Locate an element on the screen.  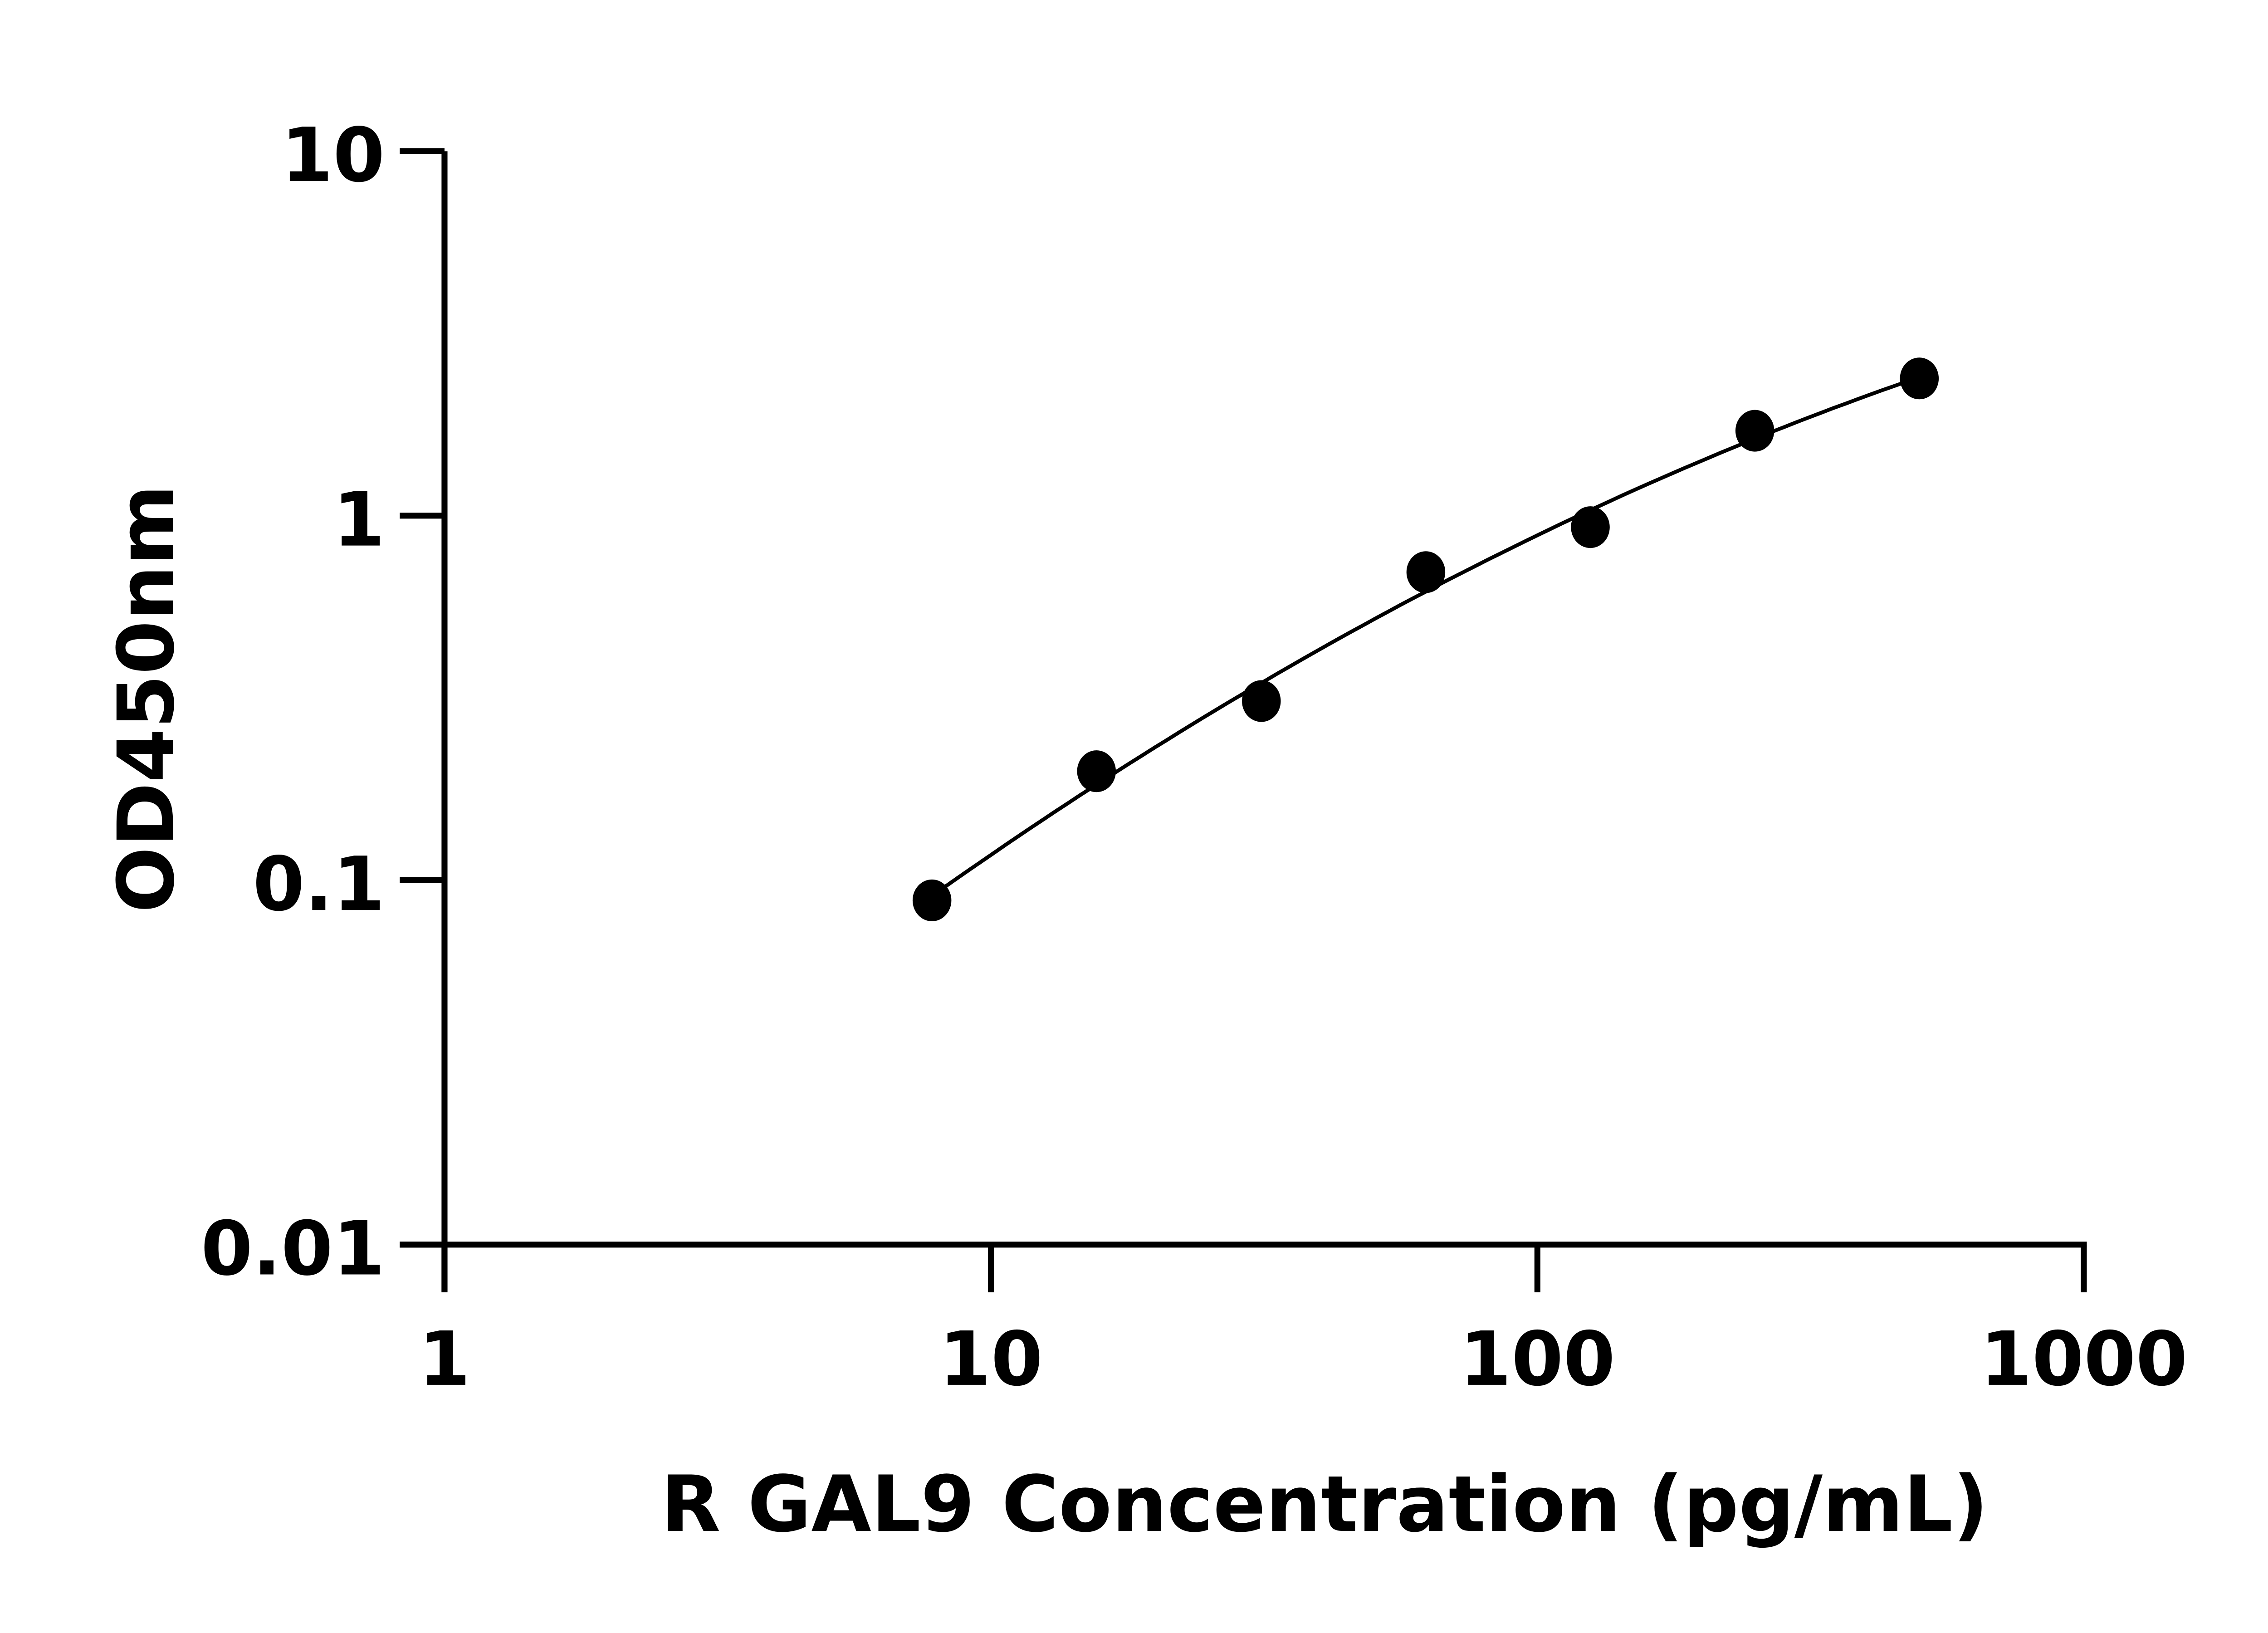
y-tick-label: 0.1 is located at coordinates (319, 884).